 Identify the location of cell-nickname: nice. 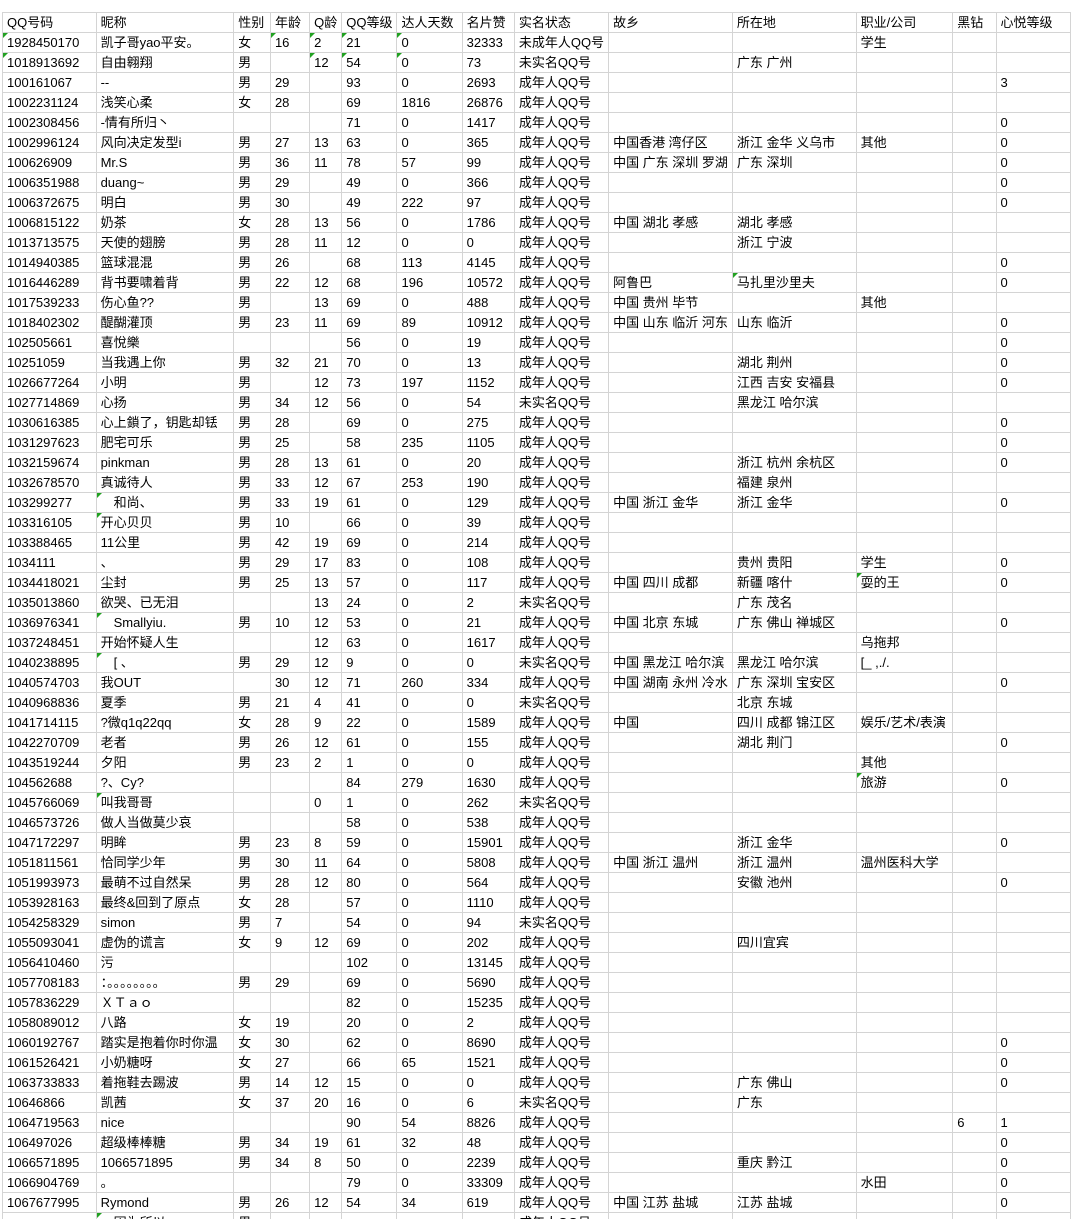
(165, 1122).